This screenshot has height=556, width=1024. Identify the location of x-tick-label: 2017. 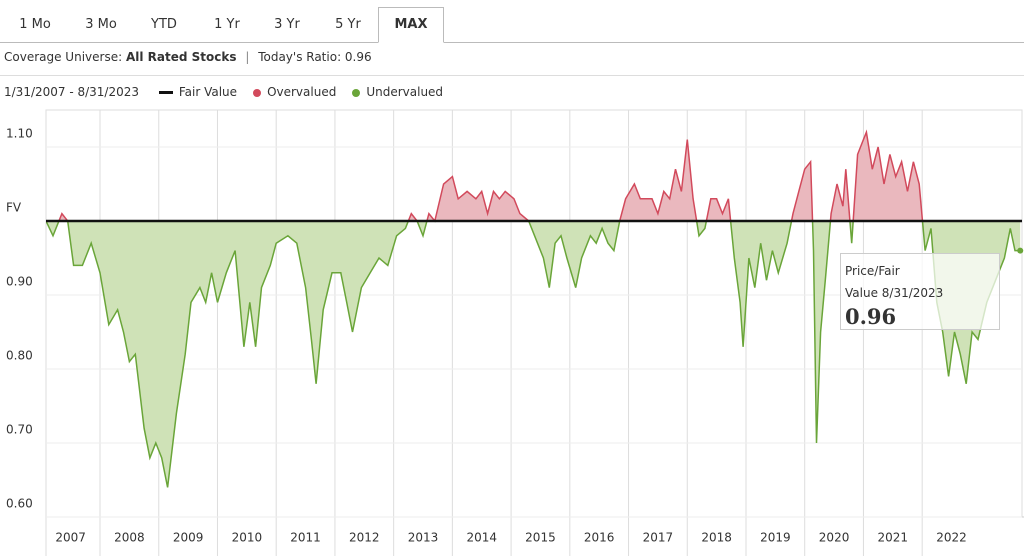
(658, 538).